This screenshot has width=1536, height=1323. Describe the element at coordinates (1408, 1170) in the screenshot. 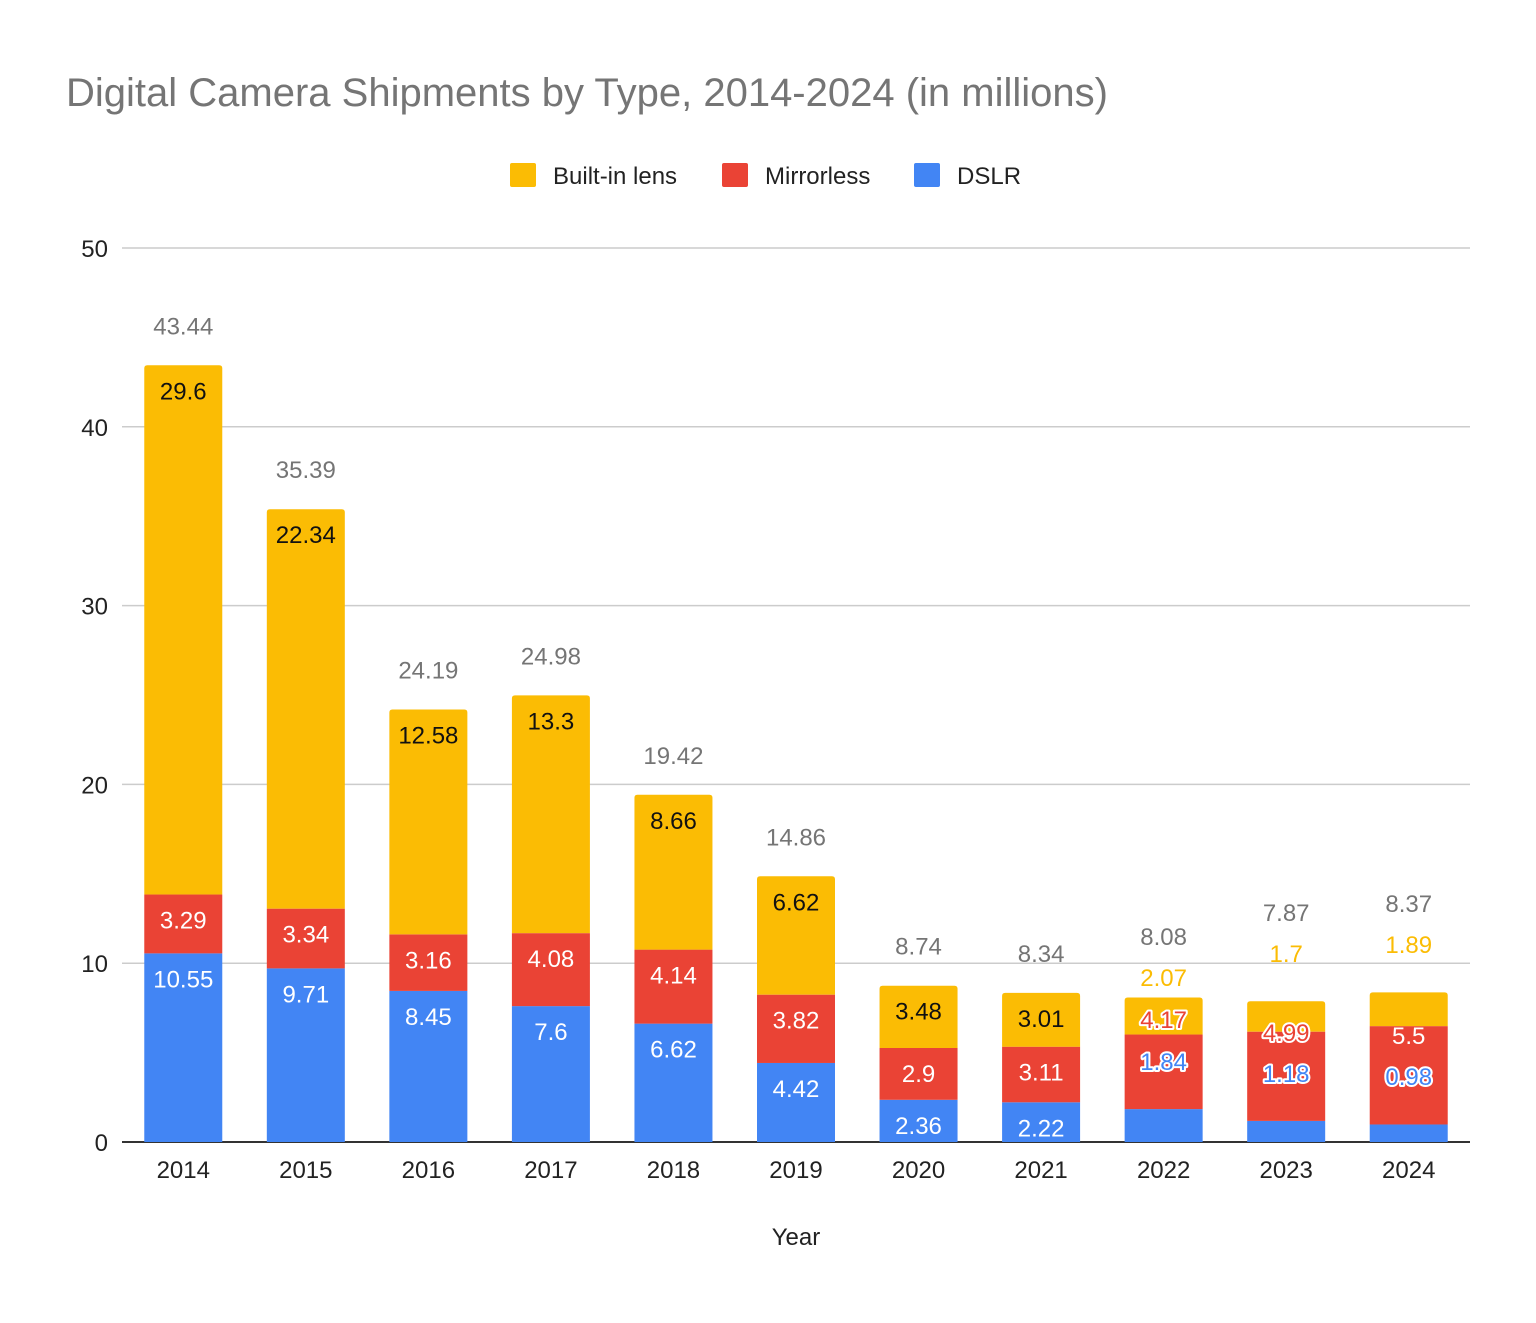

I see `x-tick-label: 2024` at that location.